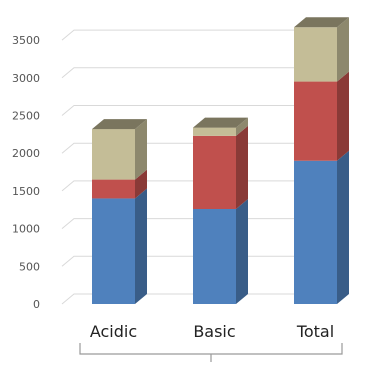 The image size is (365, 368). I want to click on y-tick-label: 2000, so click(26, 153).